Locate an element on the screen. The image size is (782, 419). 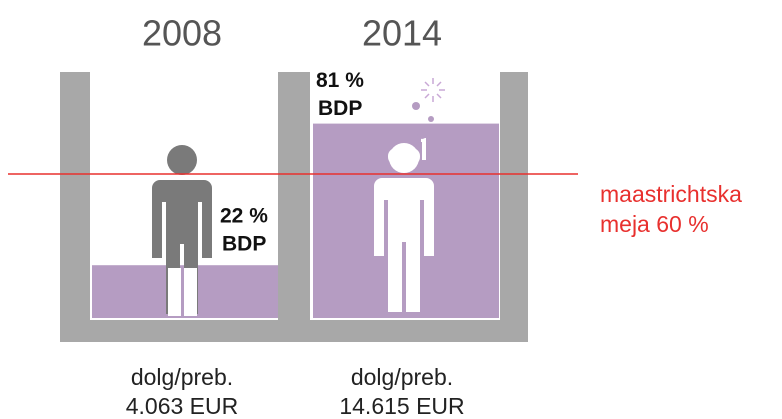
value-label: 81 % is located at coordinates (340, 80).